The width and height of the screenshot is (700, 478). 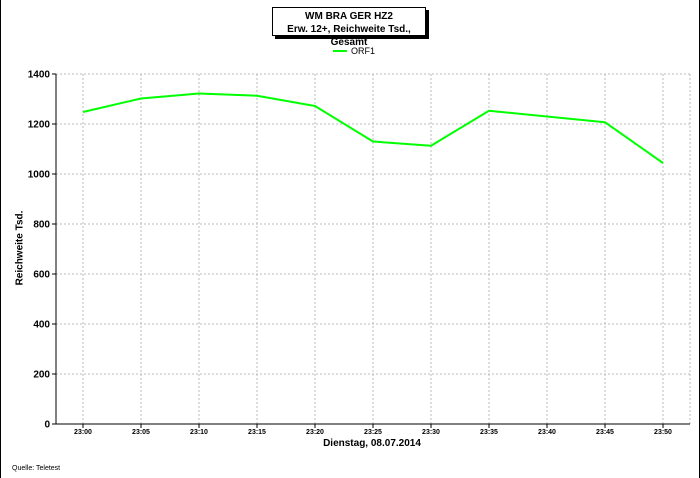 What do you see at coordinates (315, 432) in the screenshot?
I see `x-tick-label: 23:20` at bounding box center [315, 432].